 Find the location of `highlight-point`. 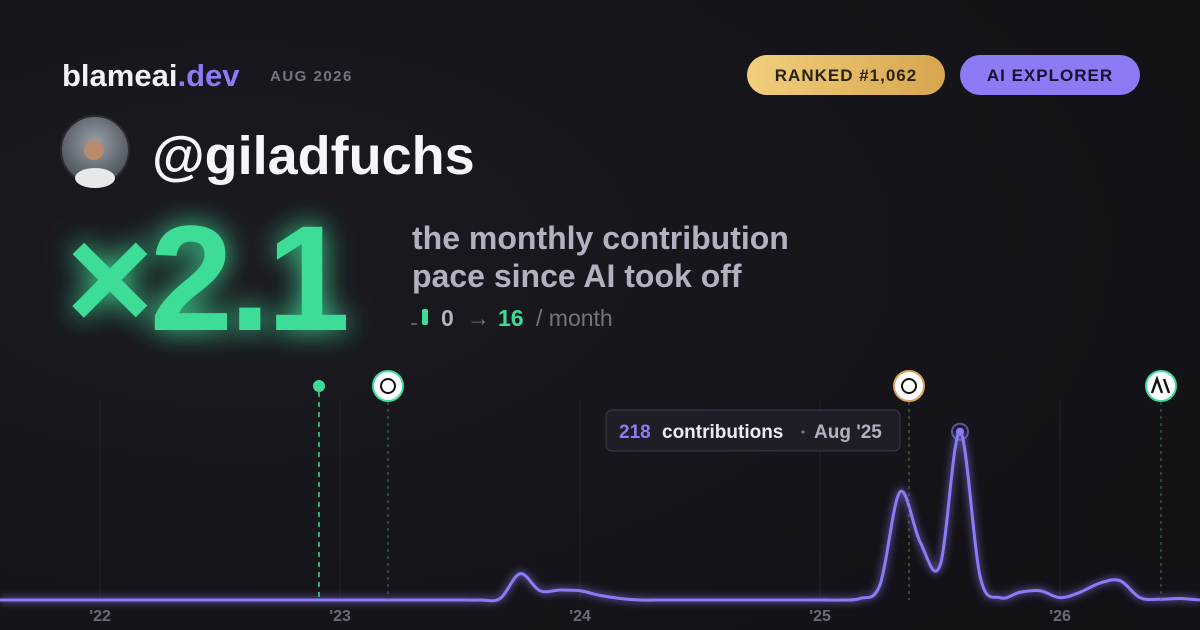

highlight-point is located at coordinates (960, 431).